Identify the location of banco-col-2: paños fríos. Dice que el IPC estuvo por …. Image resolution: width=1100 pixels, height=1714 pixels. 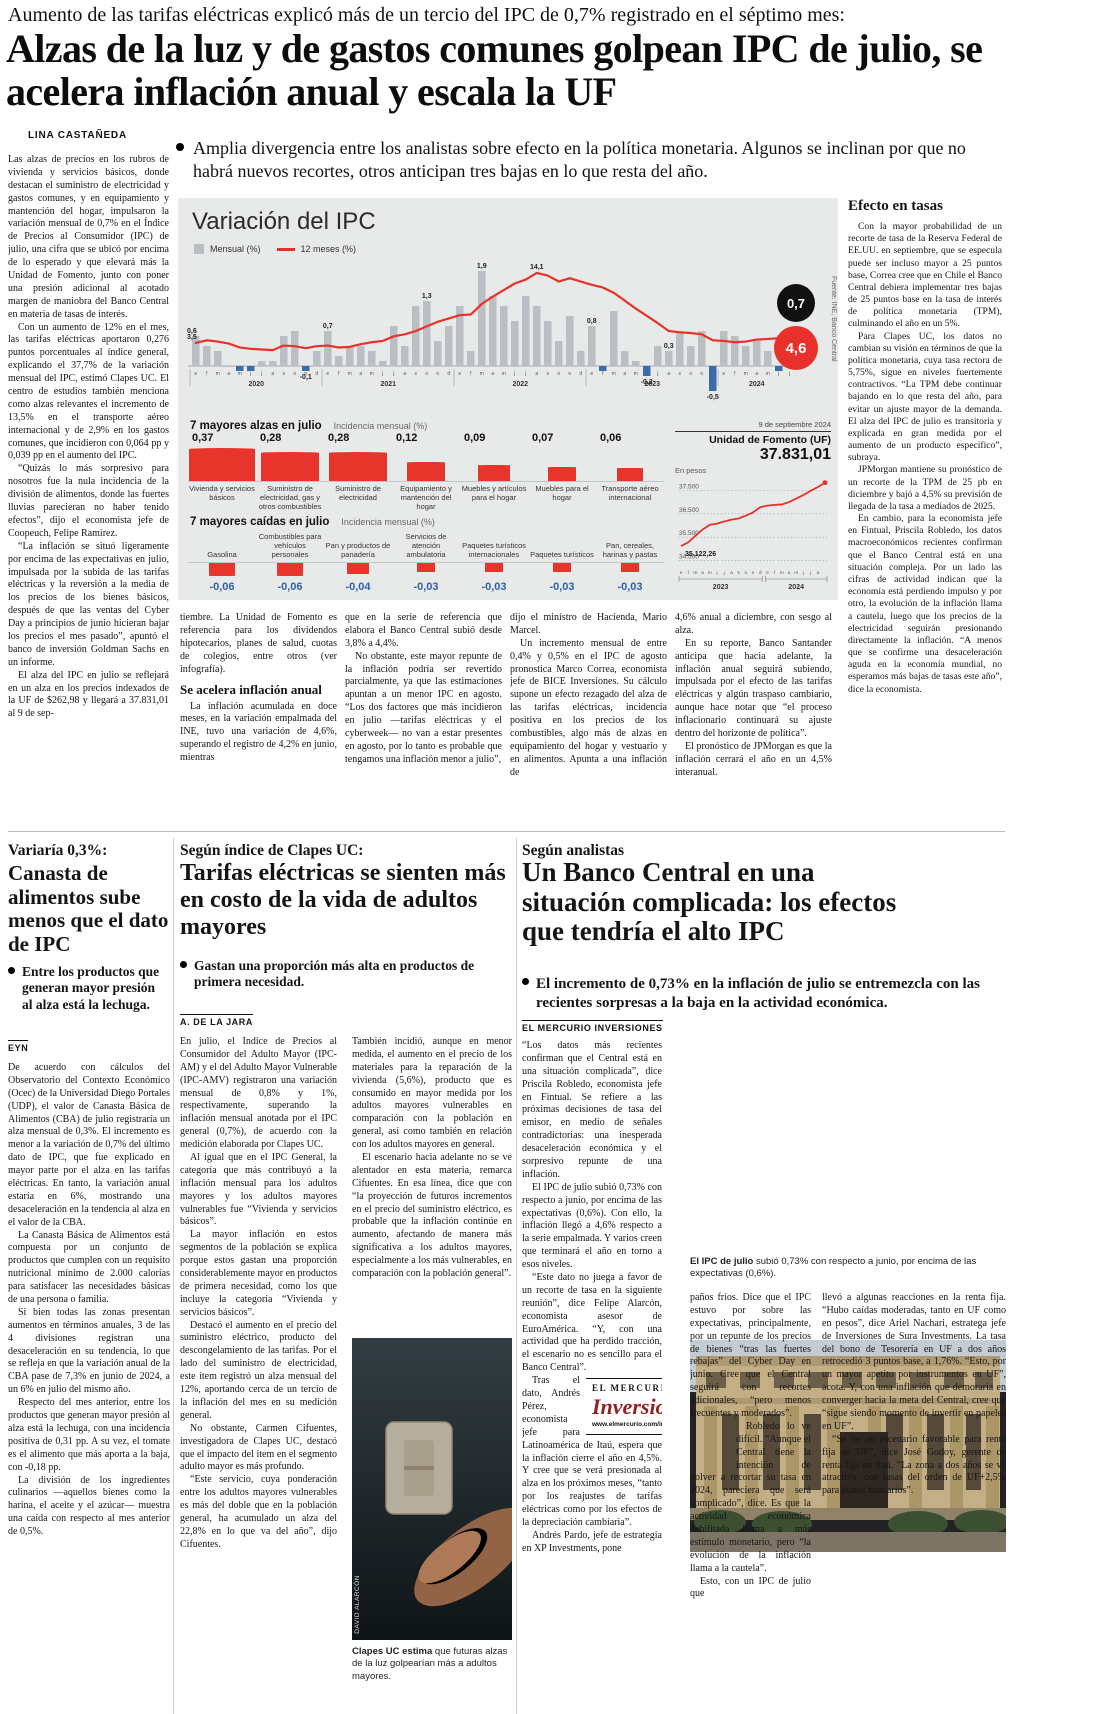
(750, 1503).